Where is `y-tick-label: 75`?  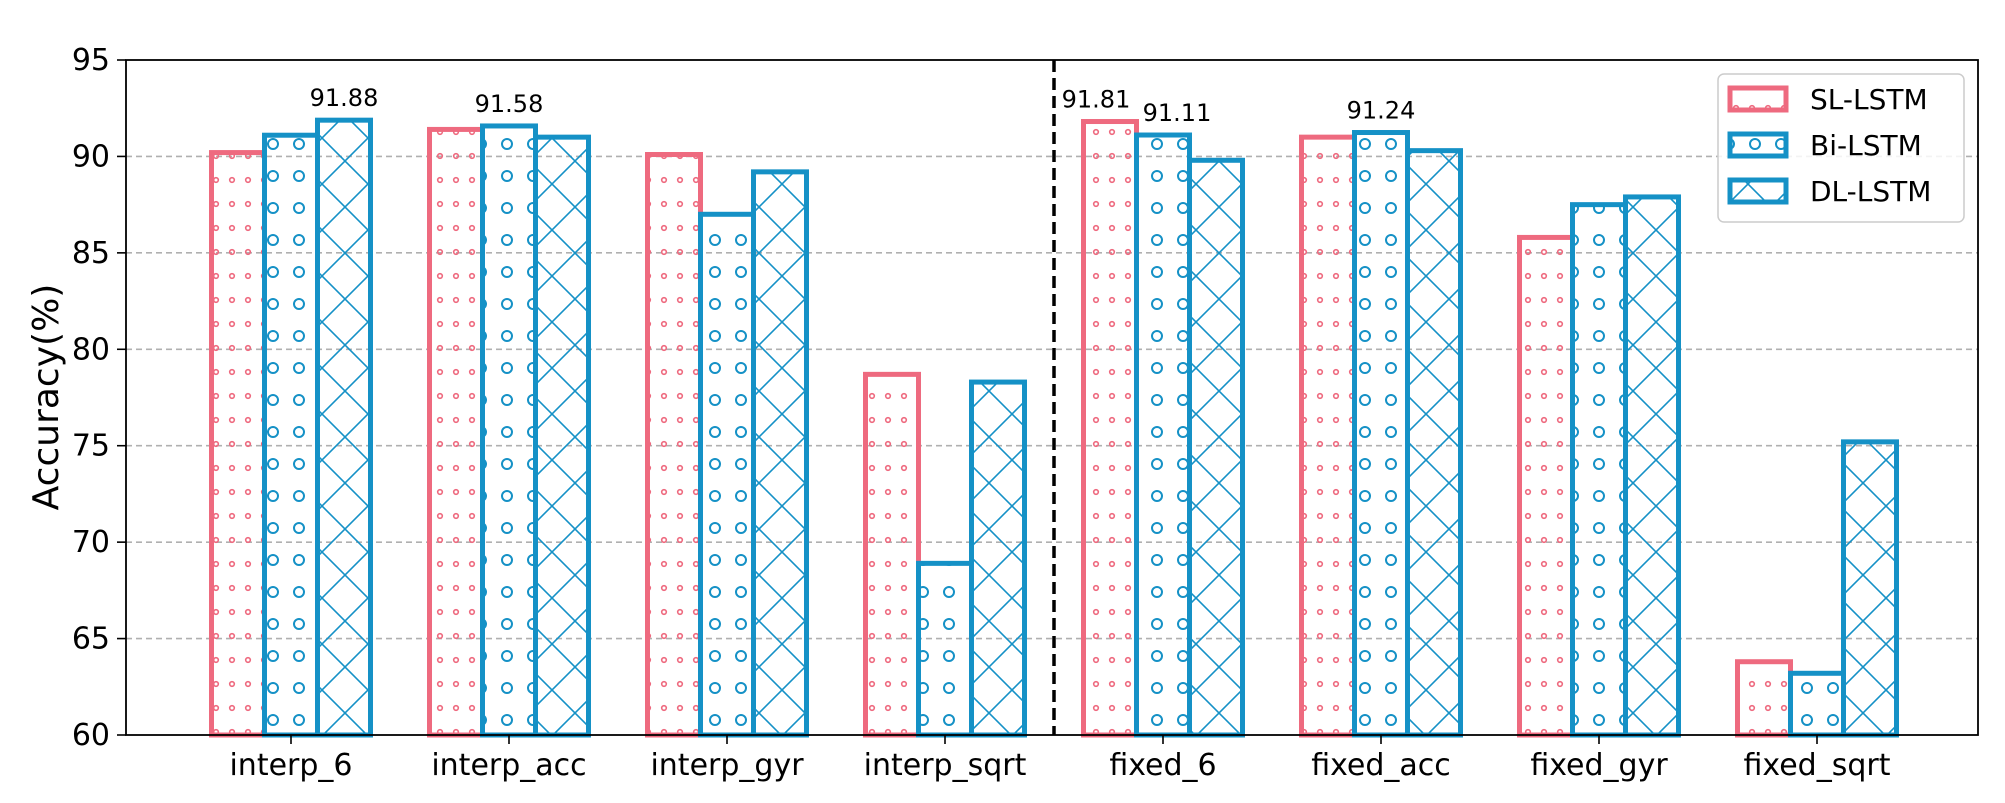
y-tick-label: 75 is located at coordinates (91, 446).